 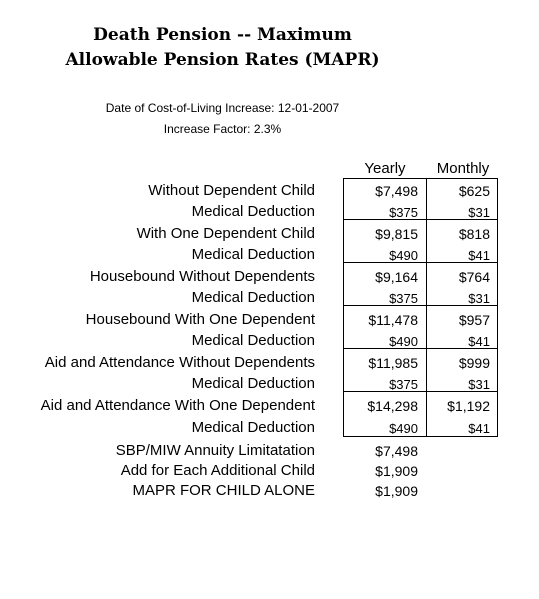 What do you see at coordinates (217, 470) in the screenshot?
I see `row-label: Add for Each Additional Child` at bounding box center [217, 470].